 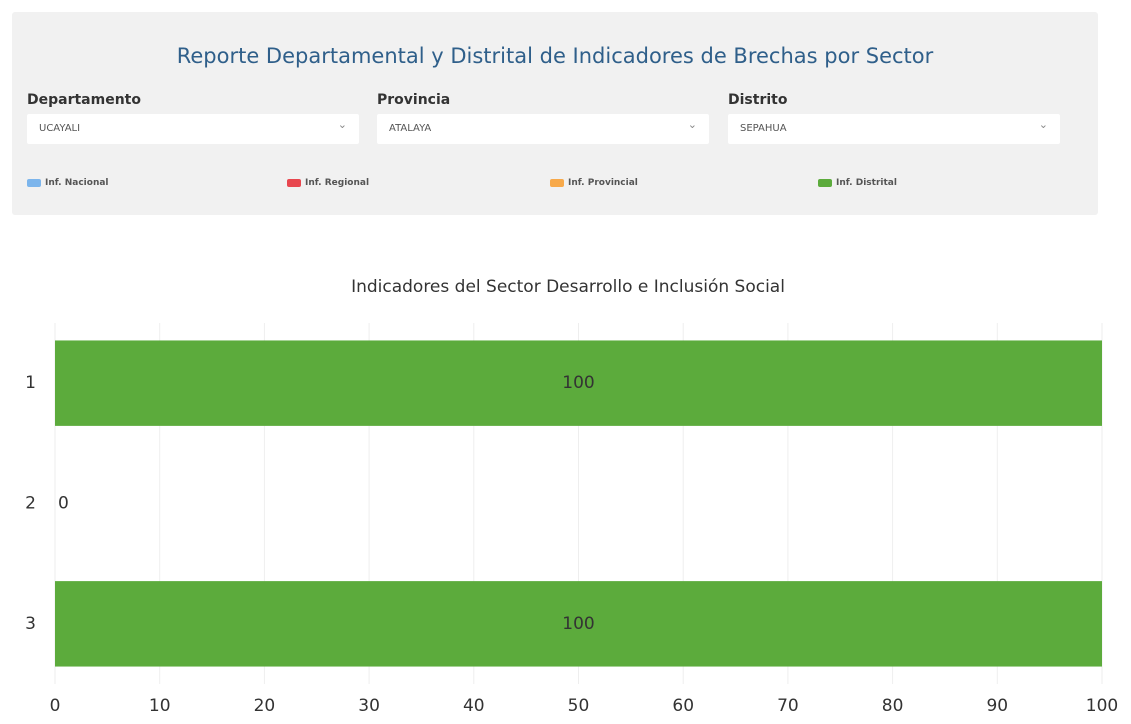 I want to click on y-tick-label: 3, so click(x=30, y=624).